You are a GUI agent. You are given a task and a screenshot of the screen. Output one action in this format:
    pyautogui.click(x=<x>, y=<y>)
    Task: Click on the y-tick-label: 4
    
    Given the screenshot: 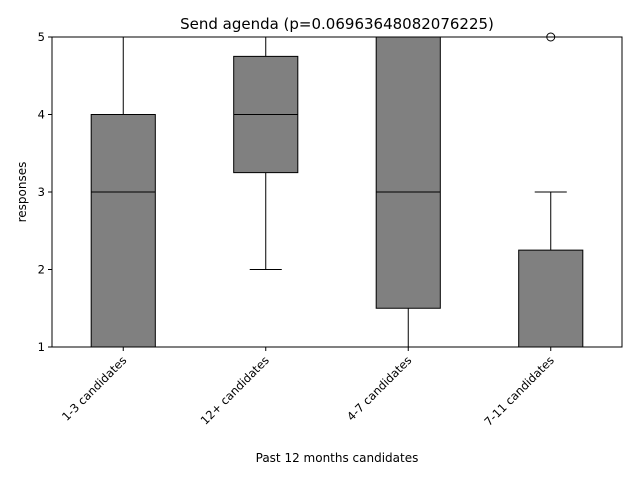 What is the action you would take?
    pyautogui.click(x=41, y=115)
    